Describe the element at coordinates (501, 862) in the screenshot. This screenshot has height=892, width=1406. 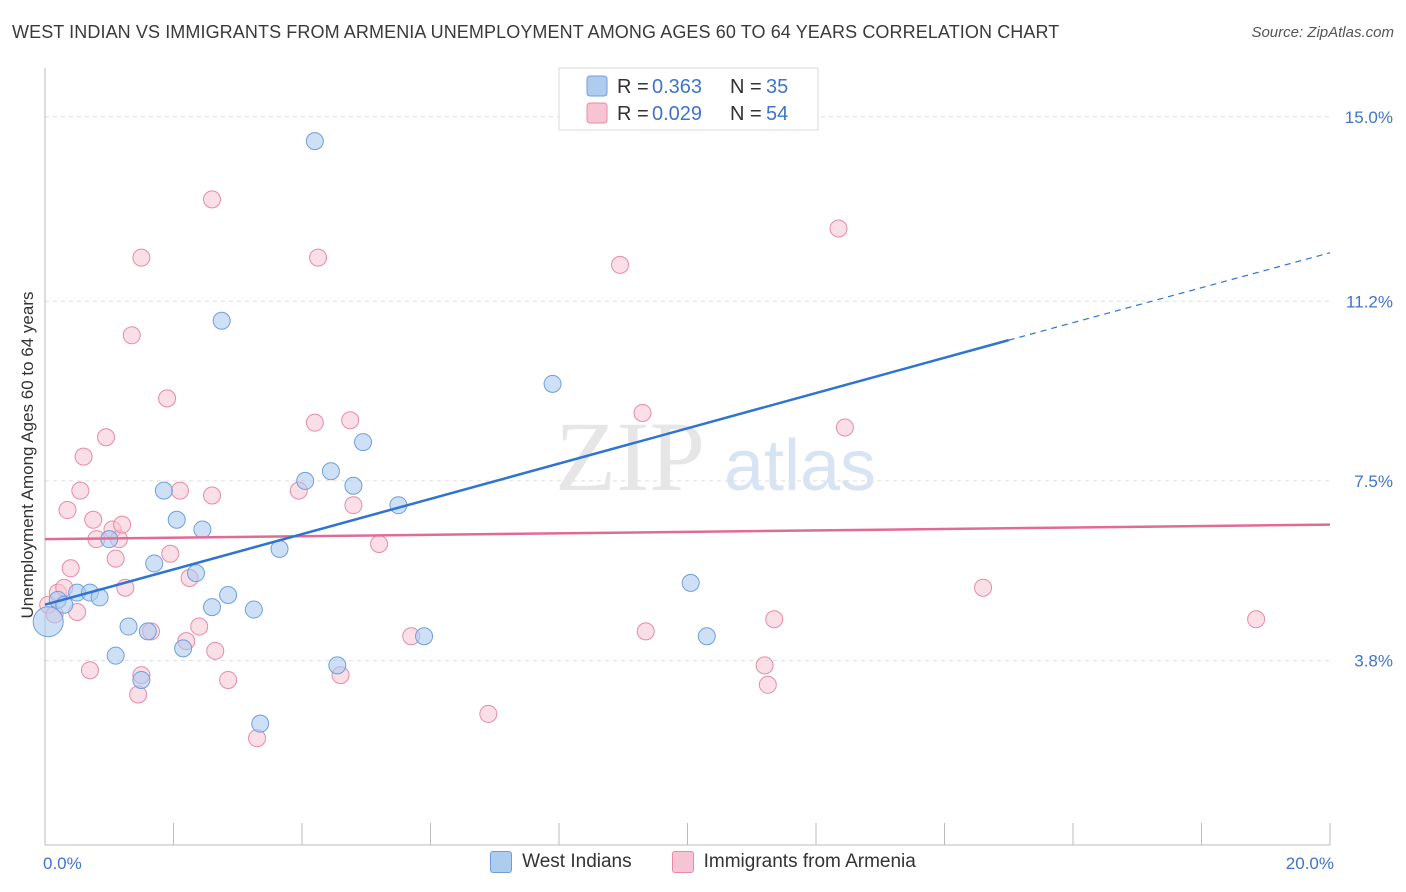
I see `legend-swatch-west-indians` at that location.